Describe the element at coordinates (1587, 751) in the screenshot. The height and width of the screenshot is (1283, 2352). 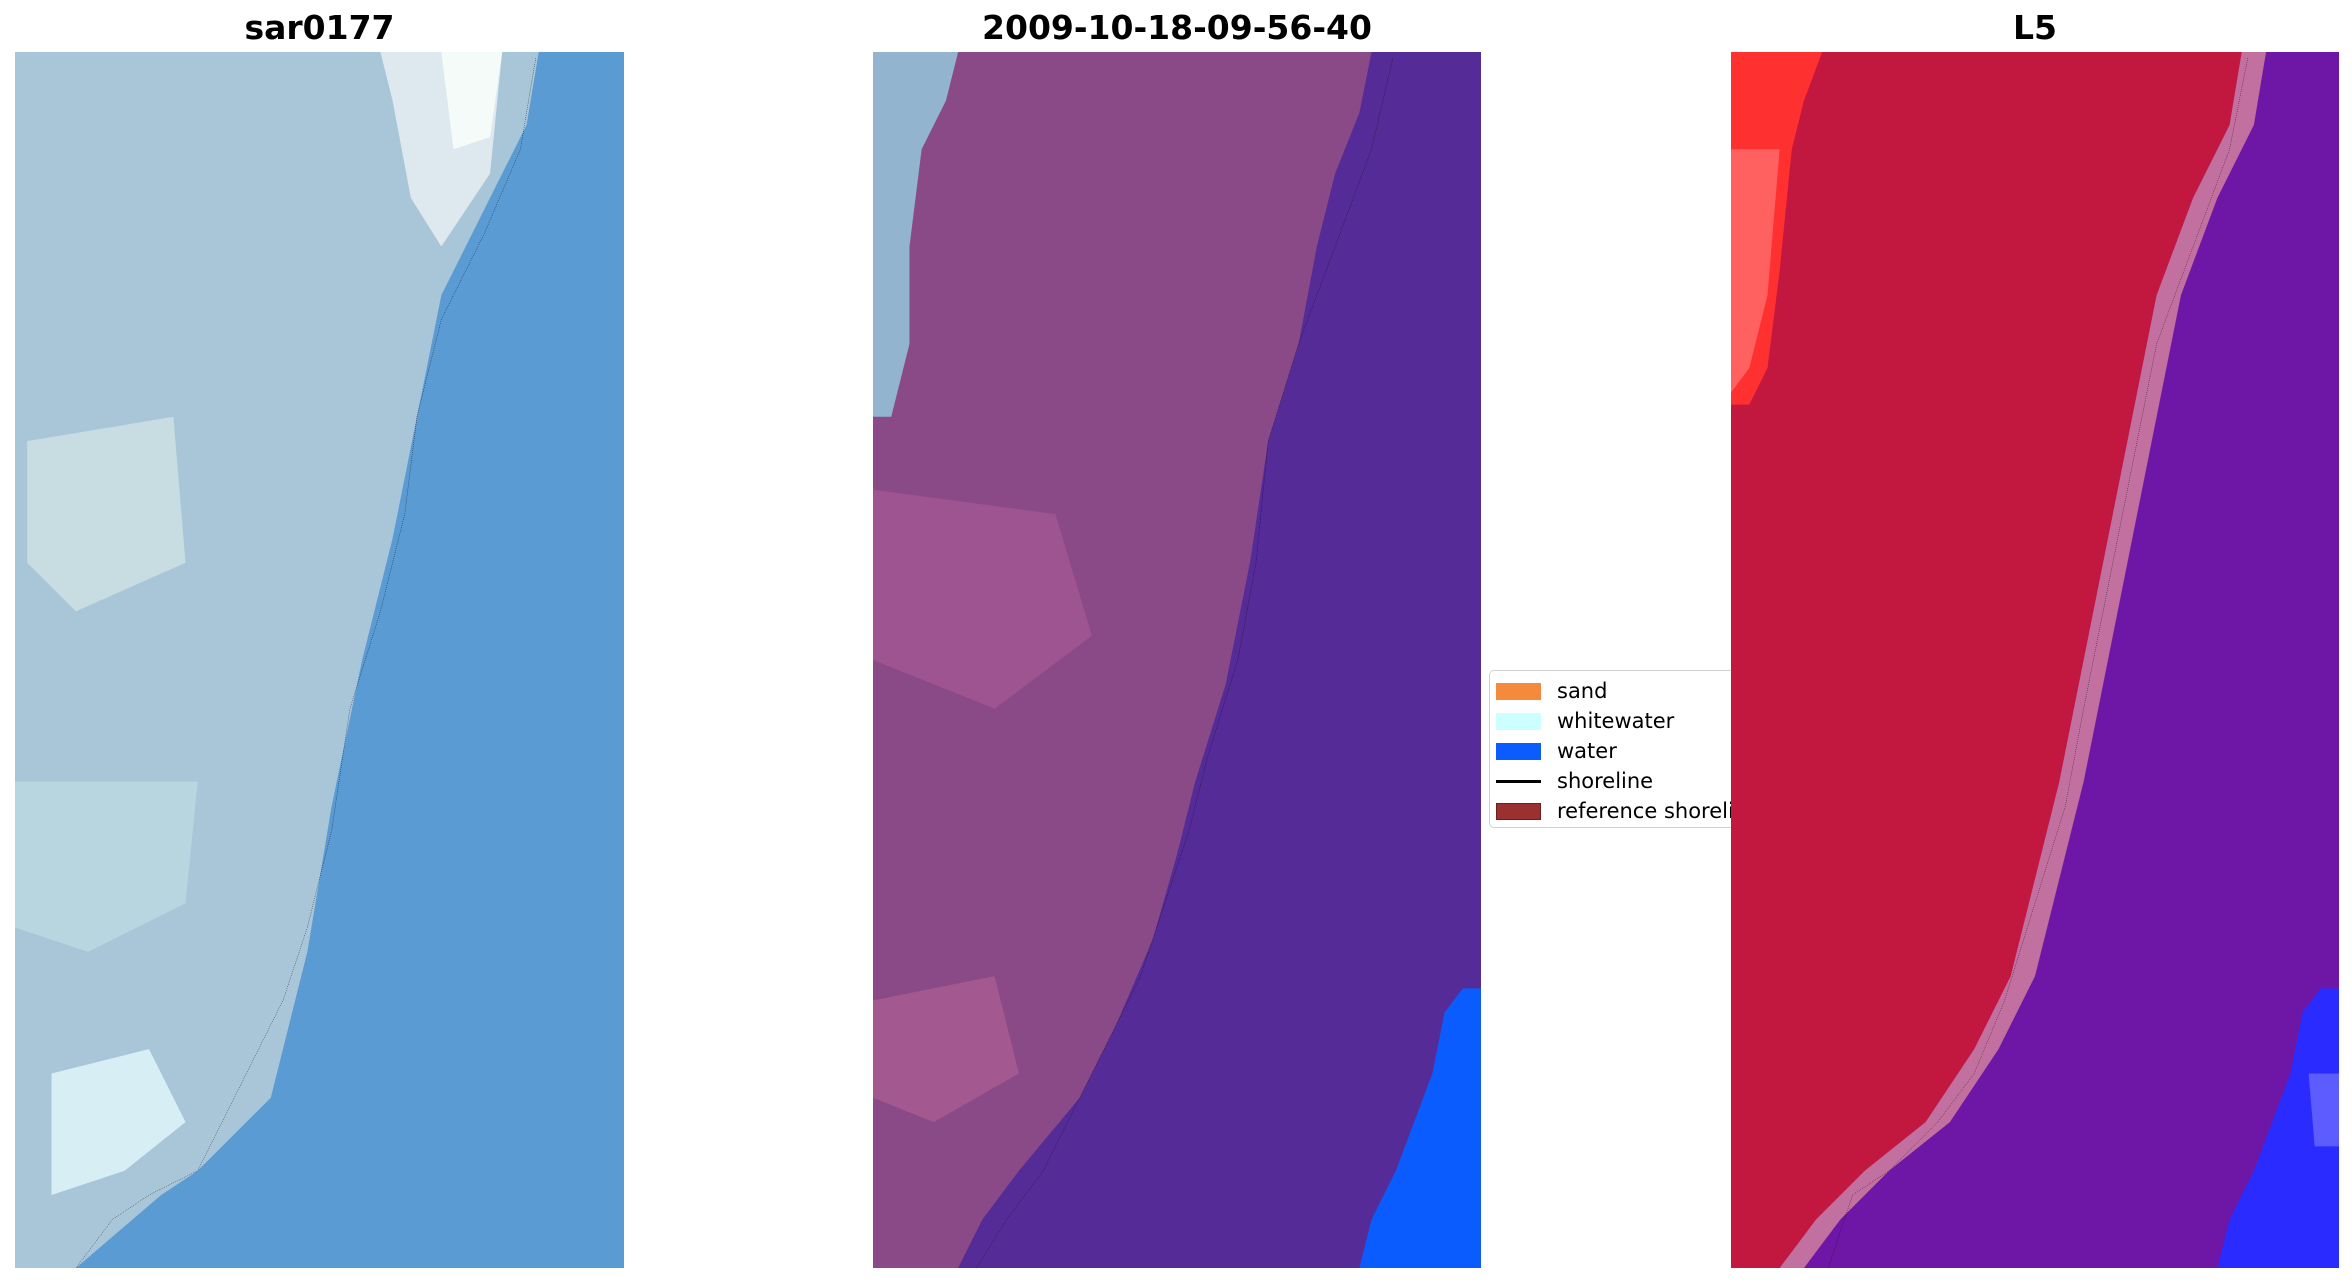
I see `legend-label: water` at that location.